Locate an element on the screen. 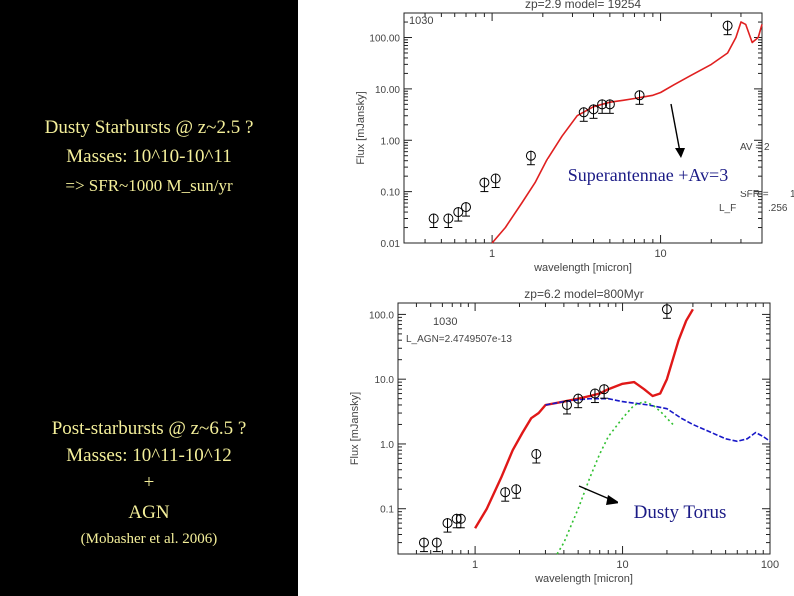  chart-2-x-tick-label: 100 is located at coordinates (770, 565).